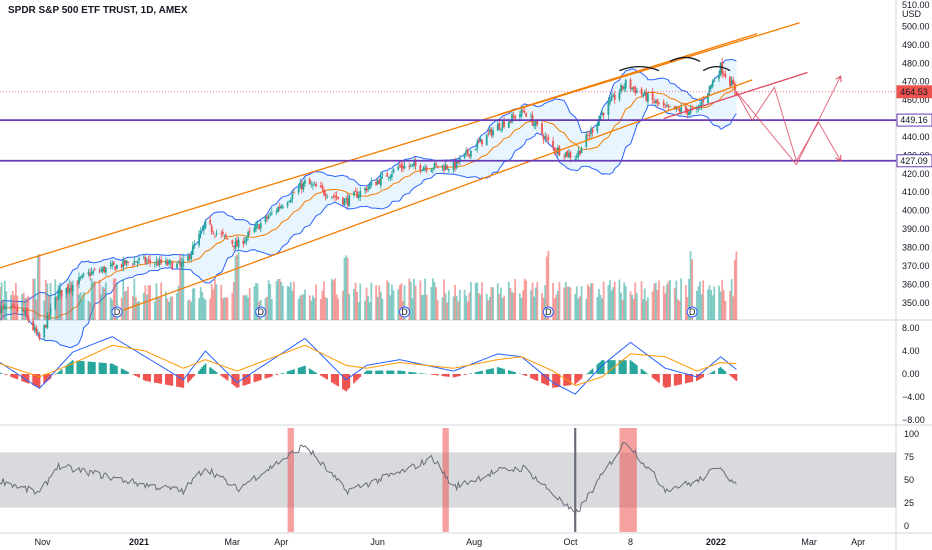 This screenshot has width=932, height=550. Describe the element at coordinates (369, 285) in the screenshot. I see `volume-bars` at that location.